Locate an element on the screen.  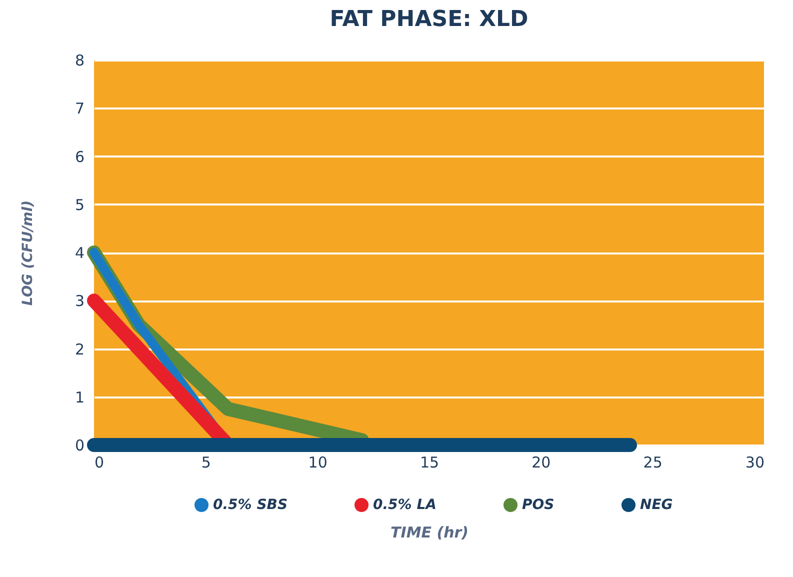
legend-label: 0.5% SBS is located at coordinates (250, 504).